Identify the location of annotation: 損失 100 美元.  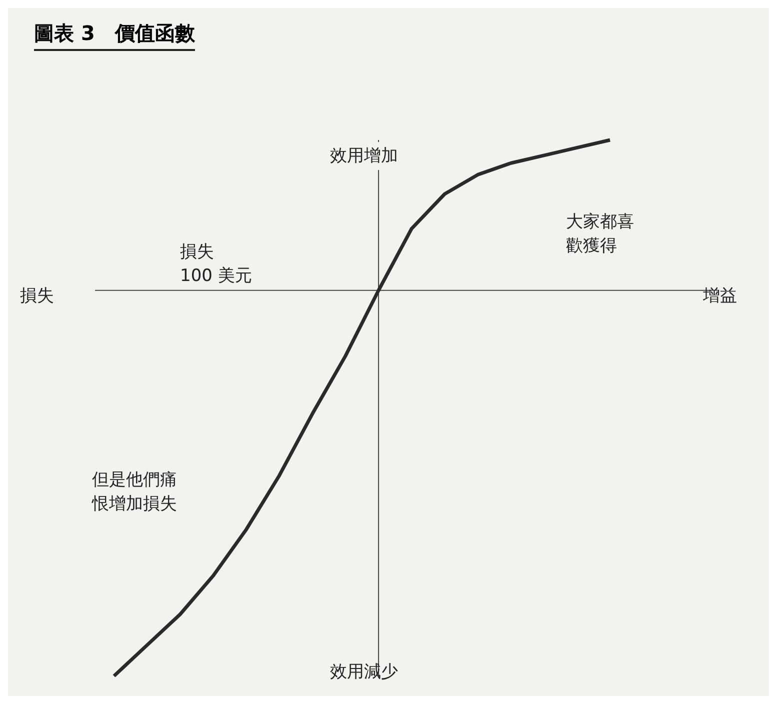
(216, 264).